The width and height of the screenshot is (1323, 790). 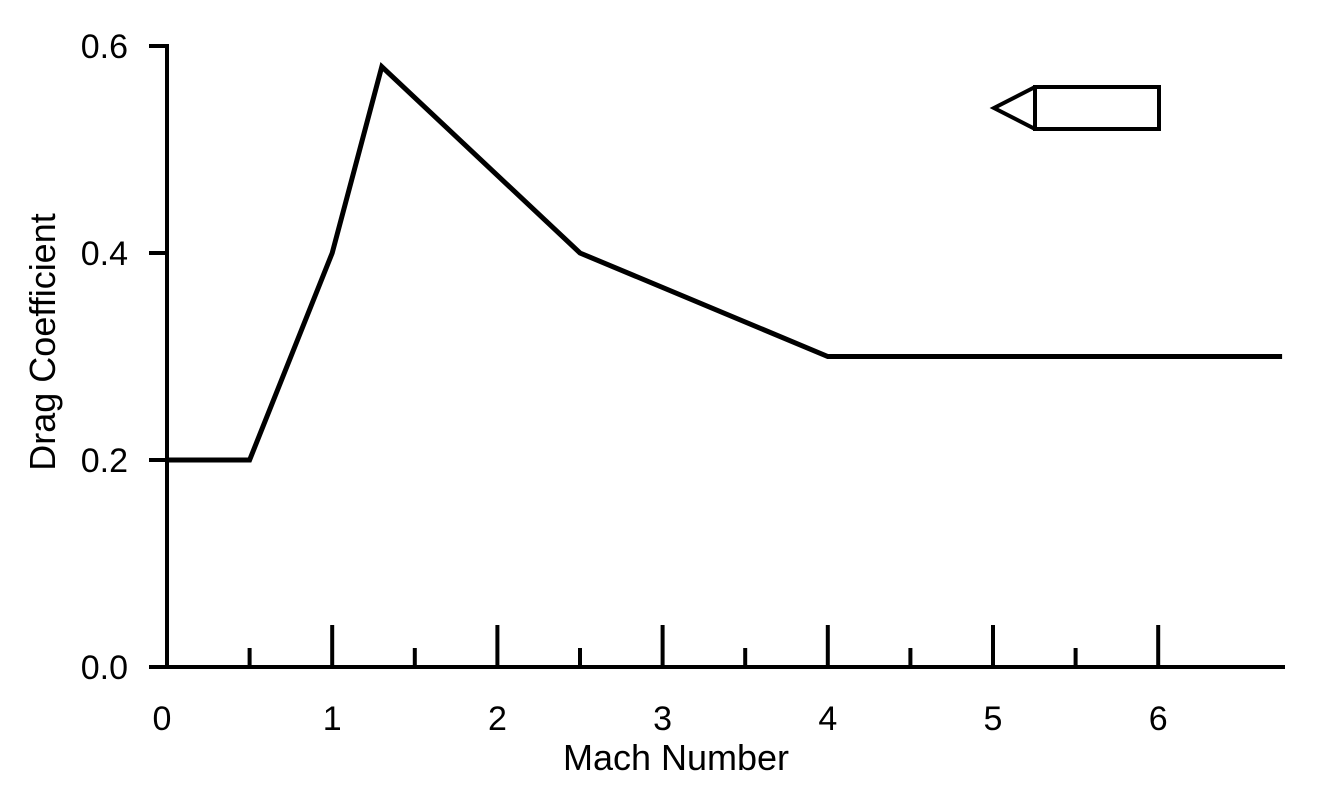 What do you see at coordinates (162, 719) in the screenshot?
I see `x-tick-label: 0` at bounding box center [162, 719].